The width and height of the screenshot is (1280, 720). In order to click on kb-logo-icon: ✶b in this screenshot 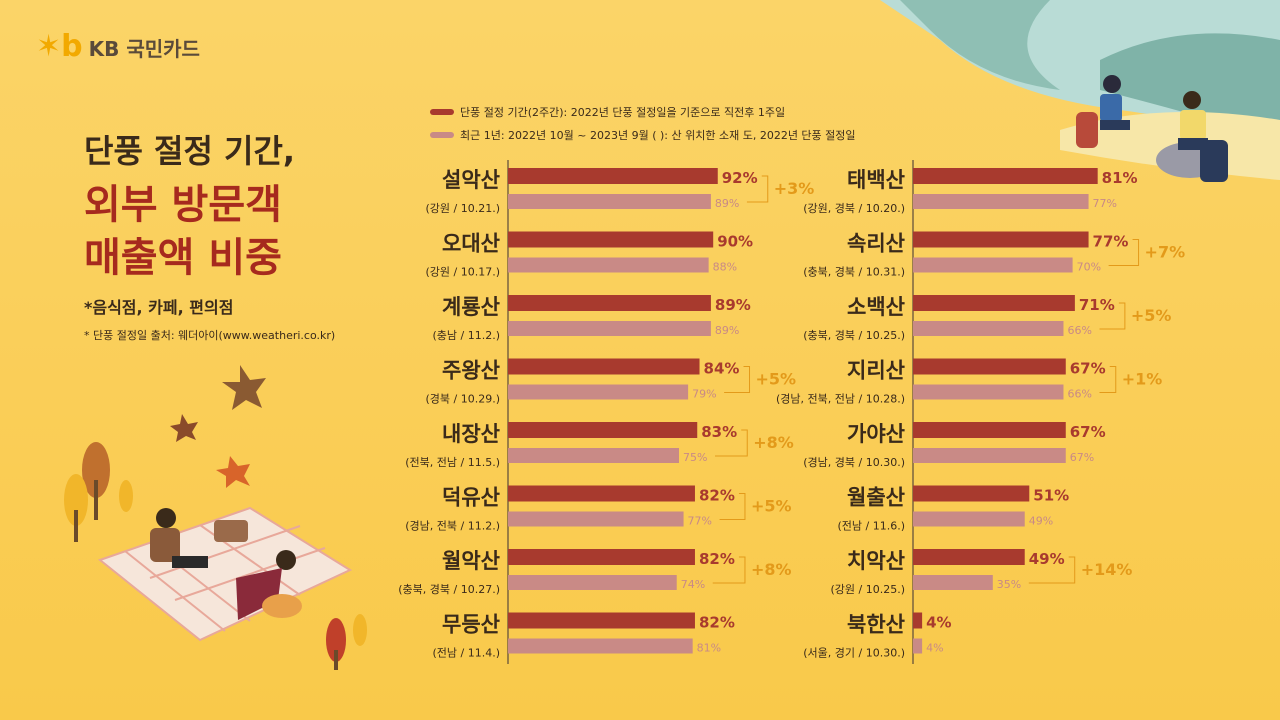, I will do `click(59, 46)`.